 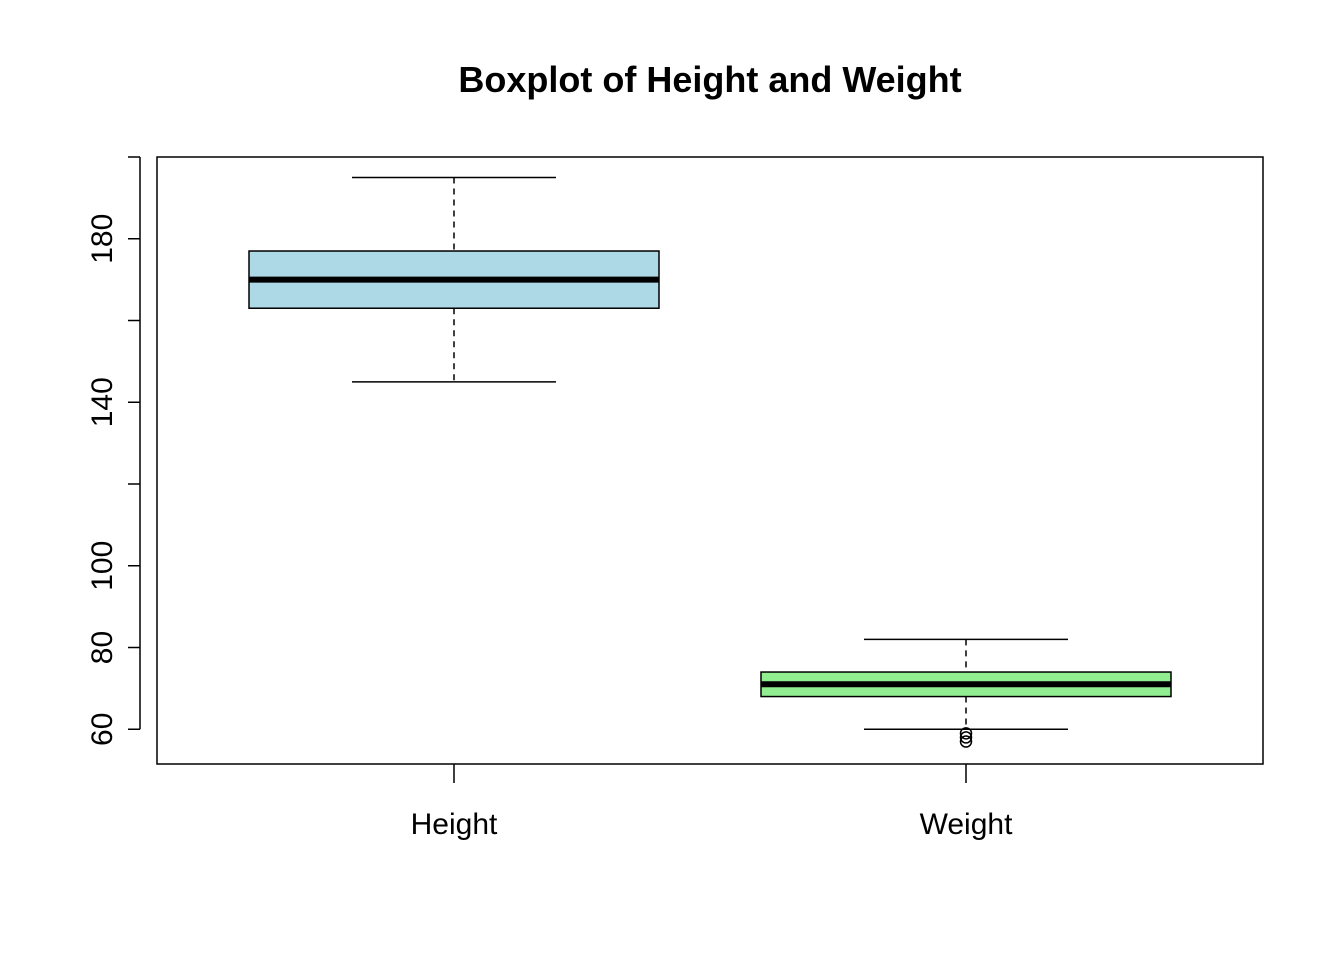 I want to click on x-tick-label: Height, so click(x=454, y=824).